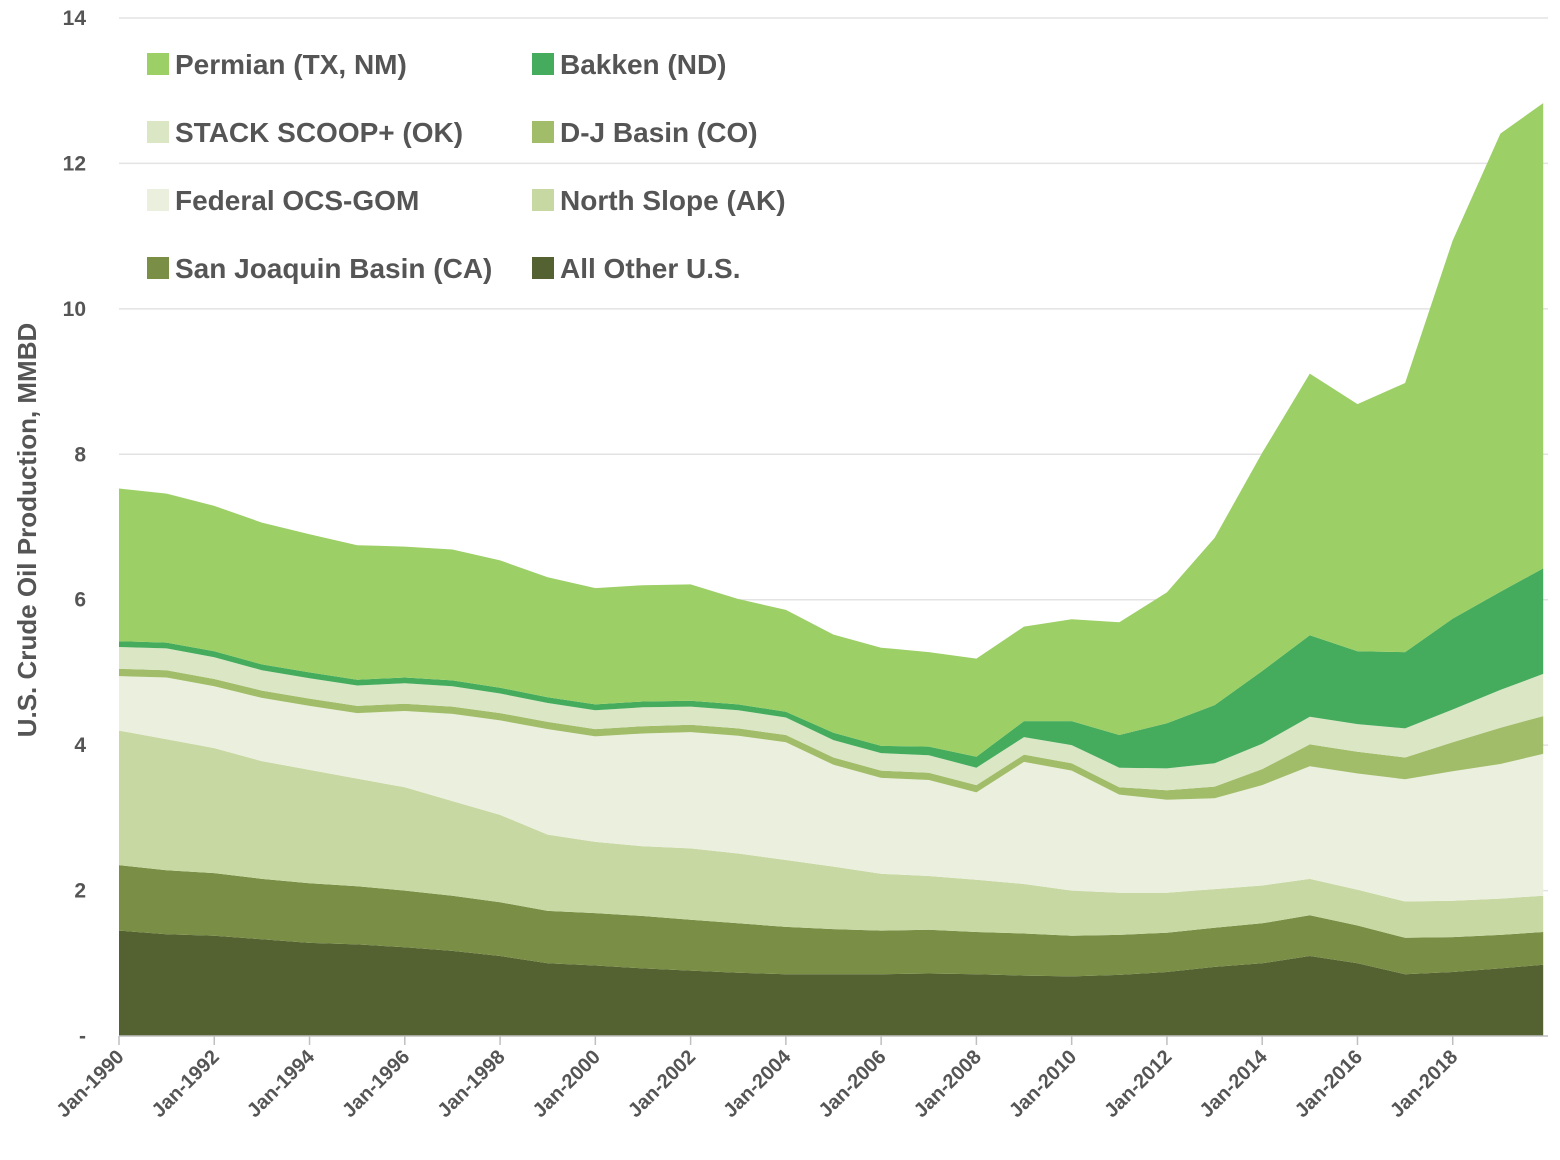 This screenshot has width=1560, height=1160. I want to click on legend-label-bakken-nd: Bakken (ND), so click(643, 64).